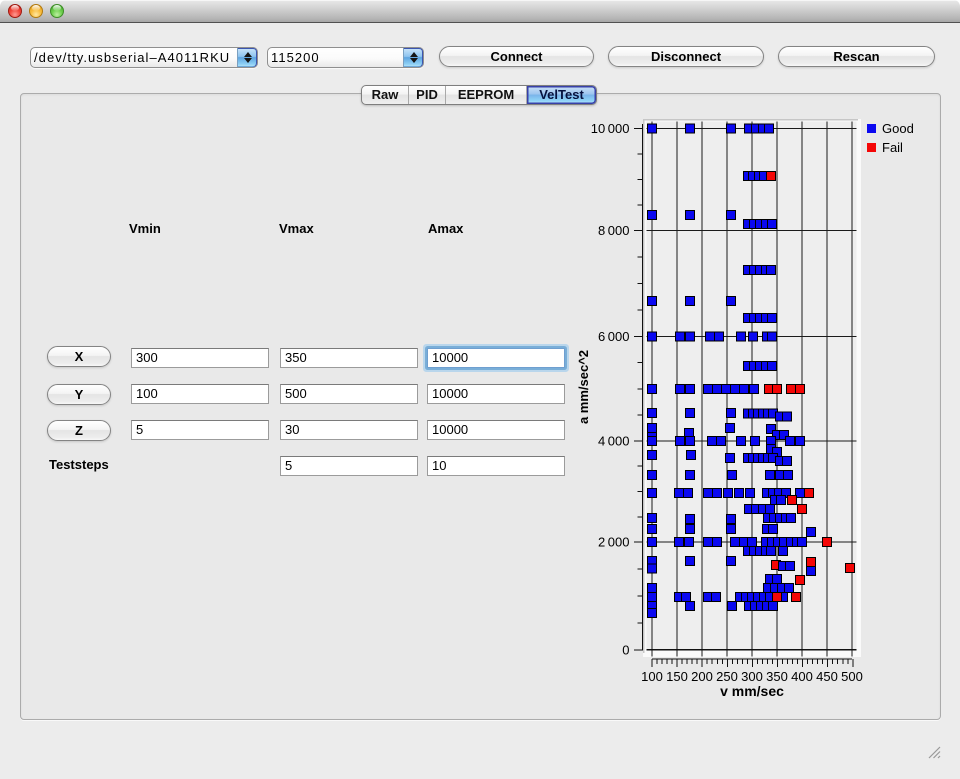 The width and height of the screenshot is (960, 779). What do you see at coordinates (898, 128) in the screenshot?
I see `svg-text: Good` at bounding box center [898, 128].